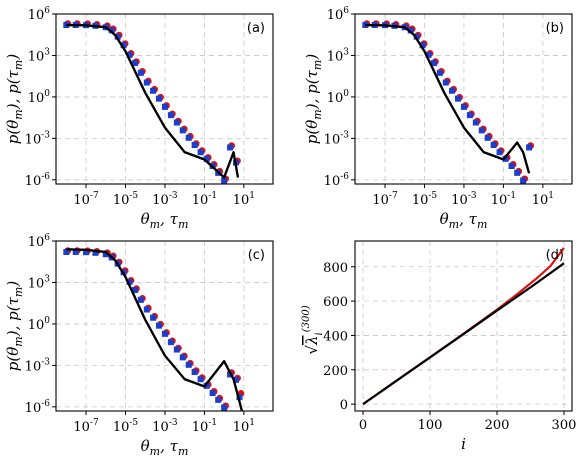 The height and width of the screenshot is (465, 581). What do you see at coordinates (463, 444) in the screenshot?
I see `x-axis-label: i` at bounding box center [463, 444].